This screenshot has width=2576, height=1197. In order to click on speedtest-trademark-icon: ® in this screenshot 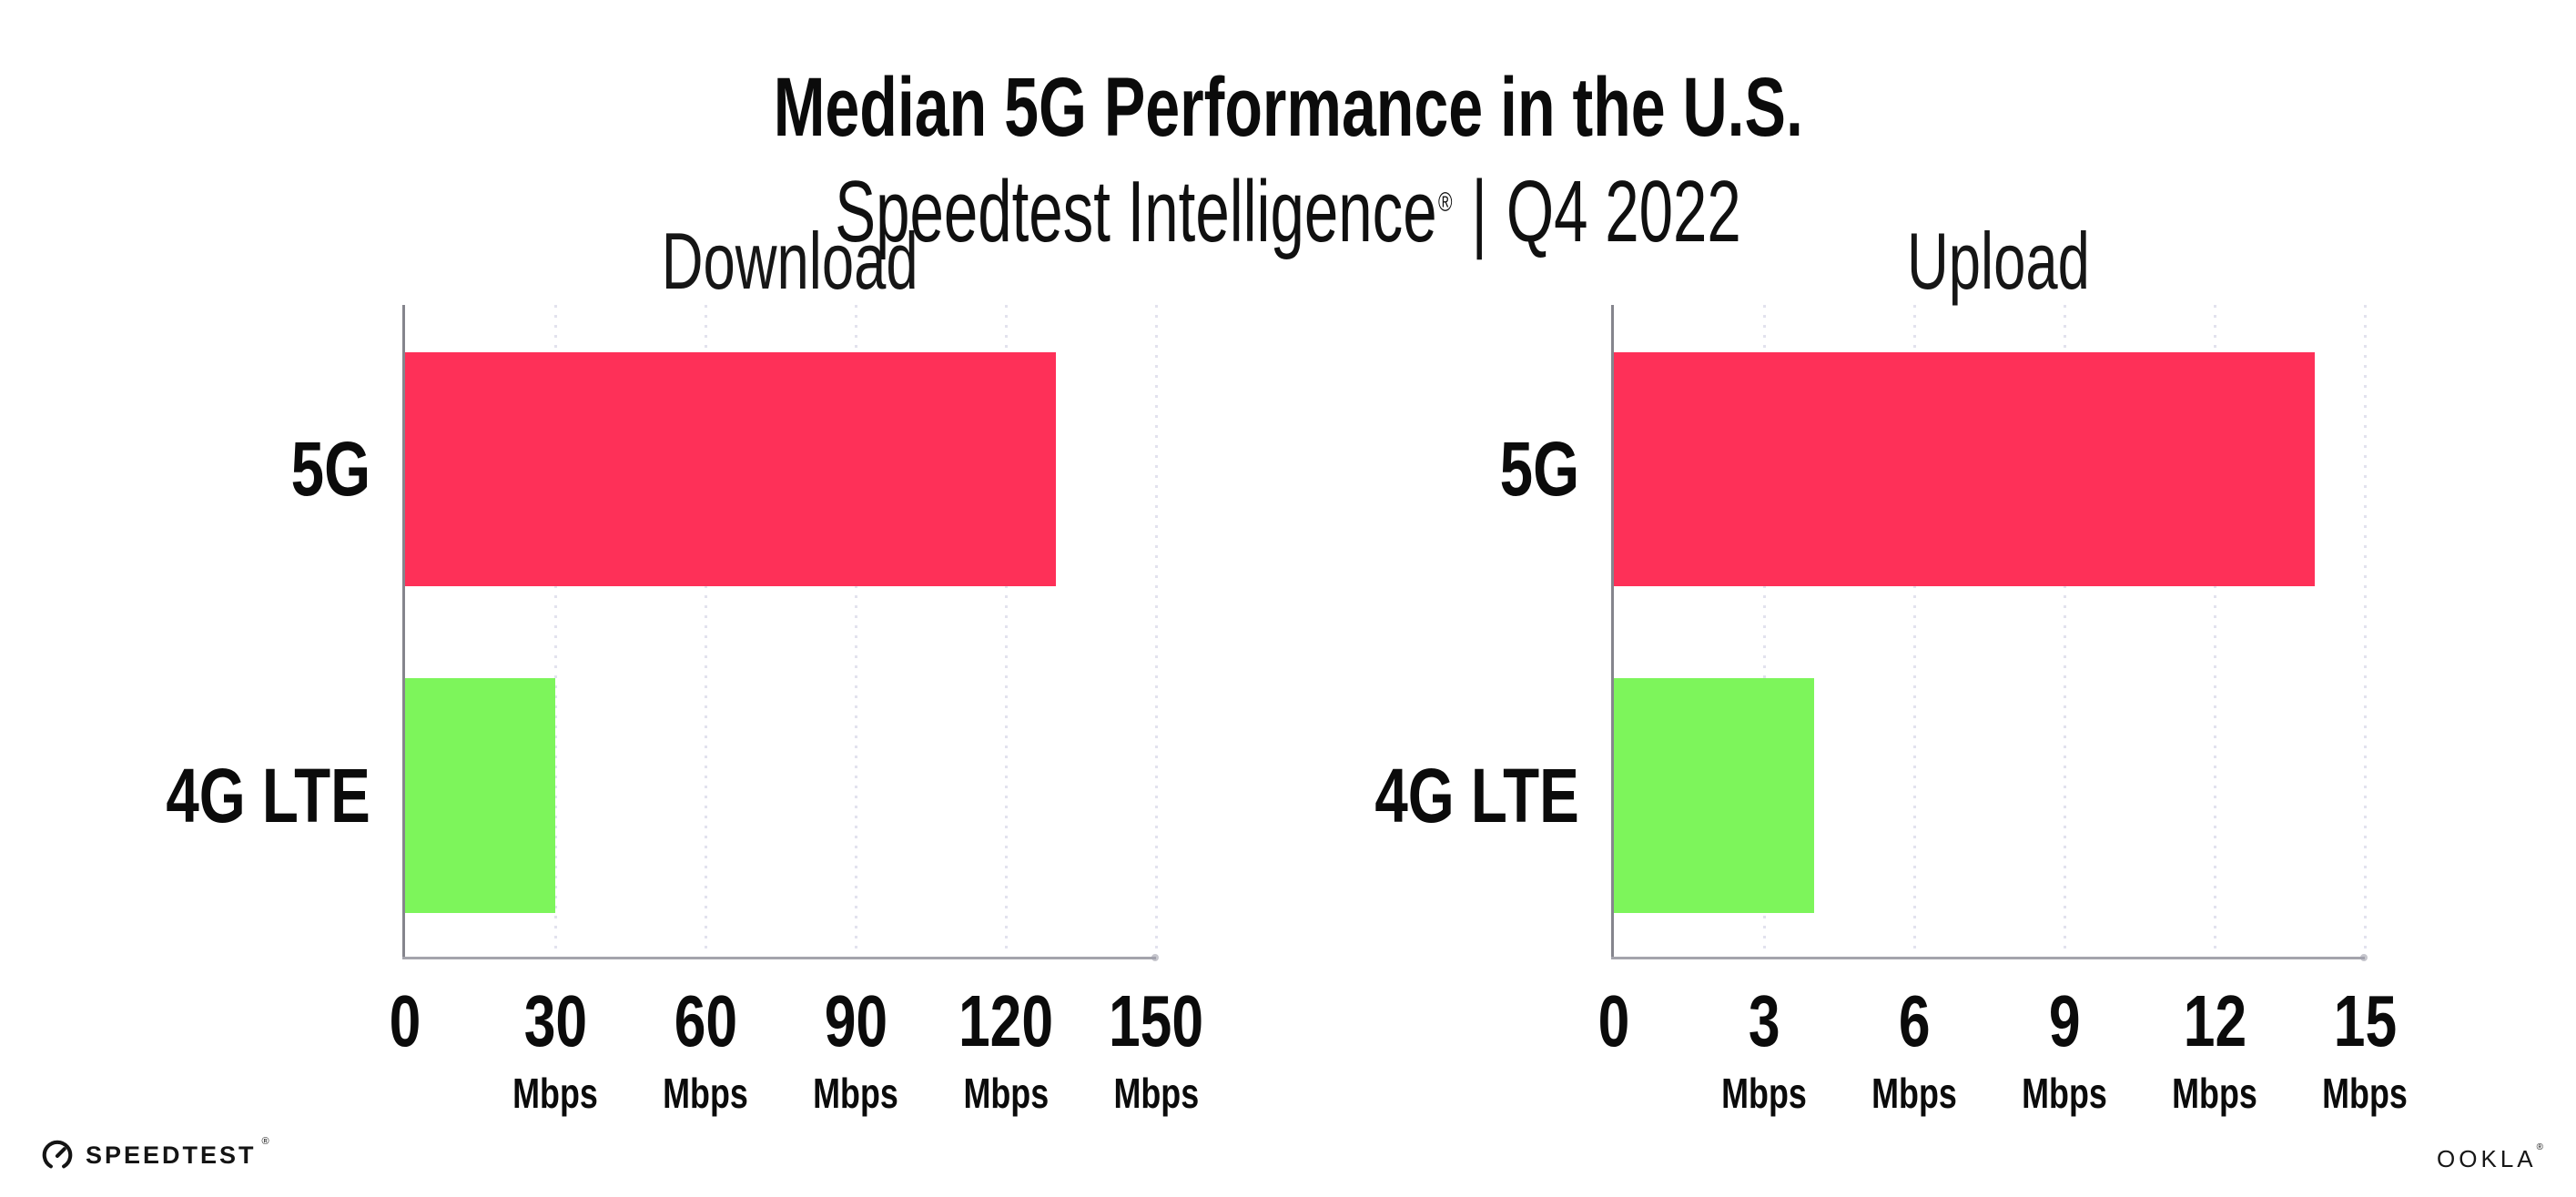, I will do `click(265, 1141)`.